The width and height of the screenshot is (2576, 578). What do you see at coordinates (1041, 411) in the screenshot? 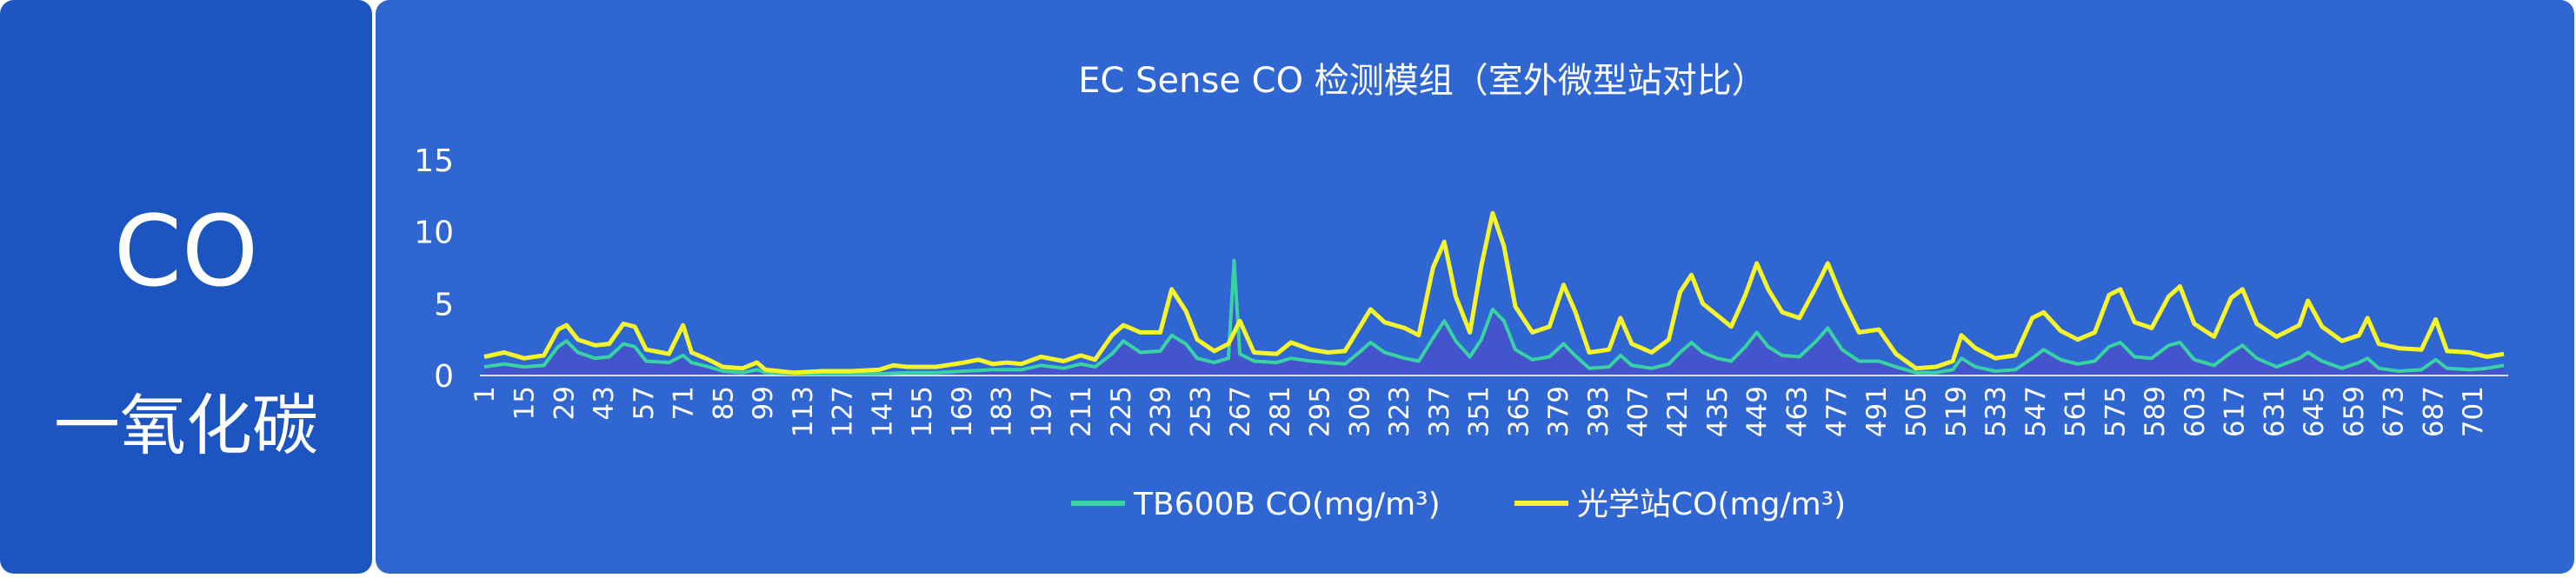
I see `x-tick-label: 197` at bounding box center [1041, 411].